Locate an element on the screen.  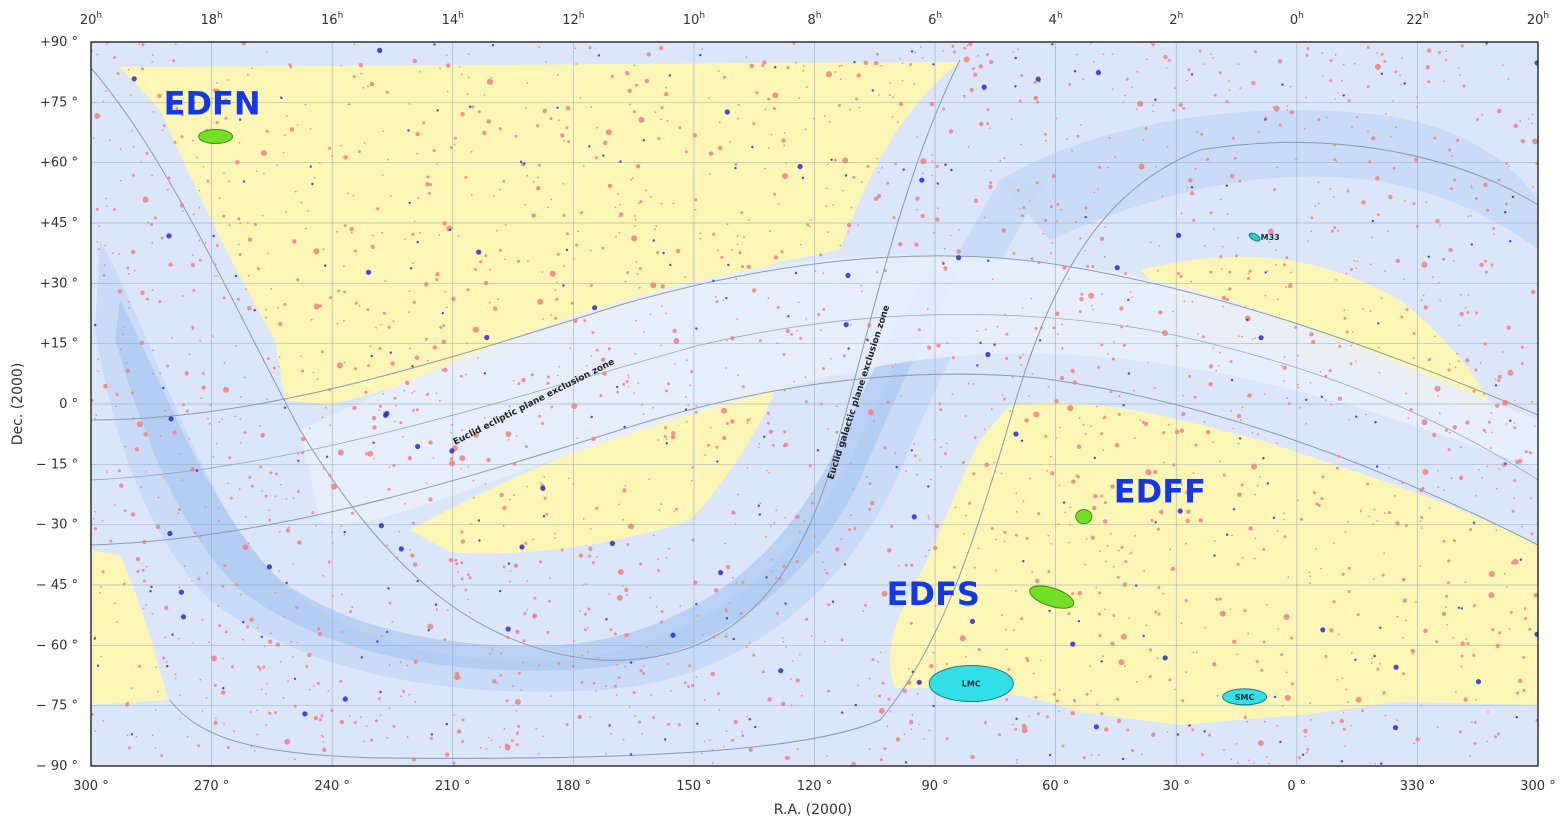
ra-degree-tick: 330 ° is located at coordinates (1417, 786).